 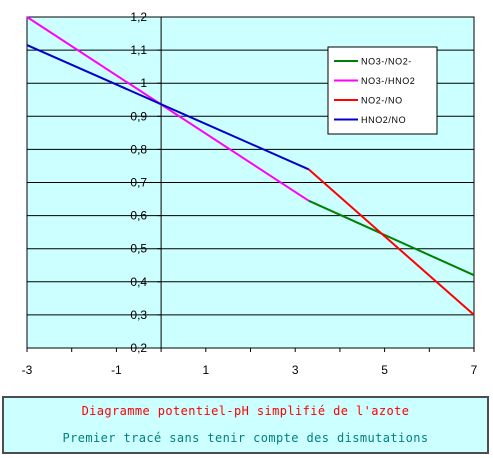 I want to click on x-tick-label: 5, so click(x=384, y=370).